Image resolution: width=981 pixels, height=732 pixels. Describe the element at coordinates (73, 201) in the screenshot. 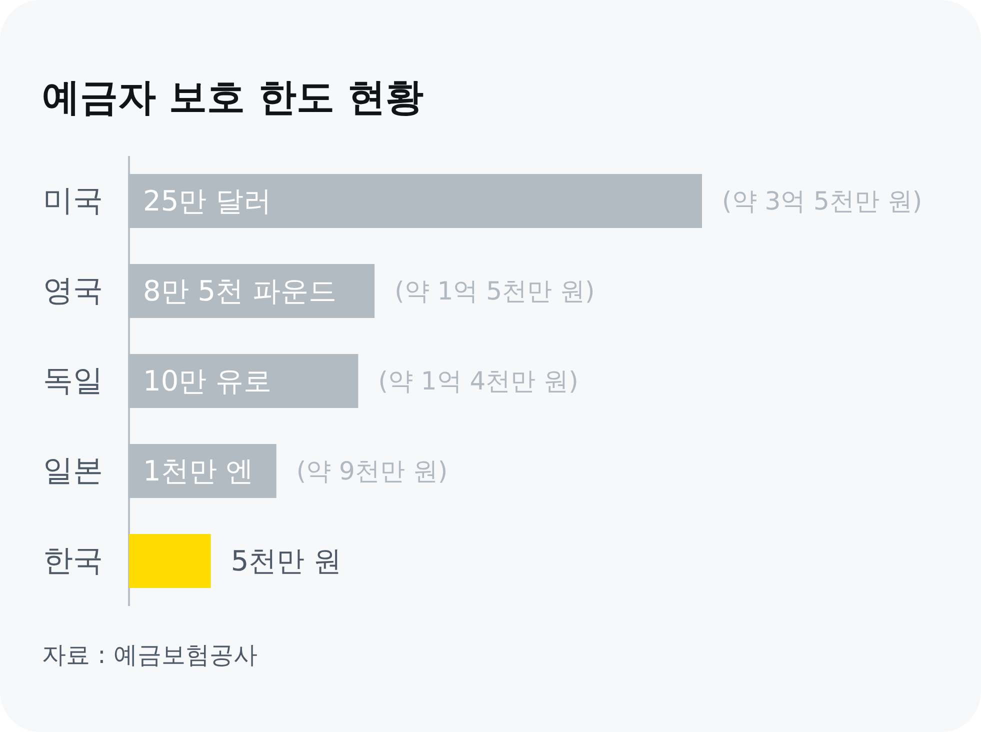

I see `y-tick-label: 미국` at that location.